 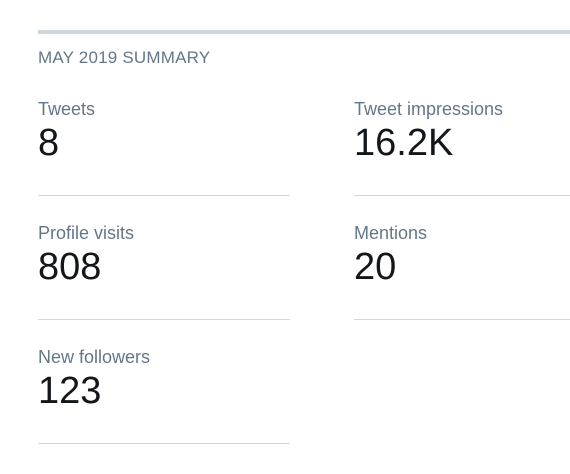 I want to click on summary-title: MAY 2019 SUMMARY, so click(x=124, y=57).